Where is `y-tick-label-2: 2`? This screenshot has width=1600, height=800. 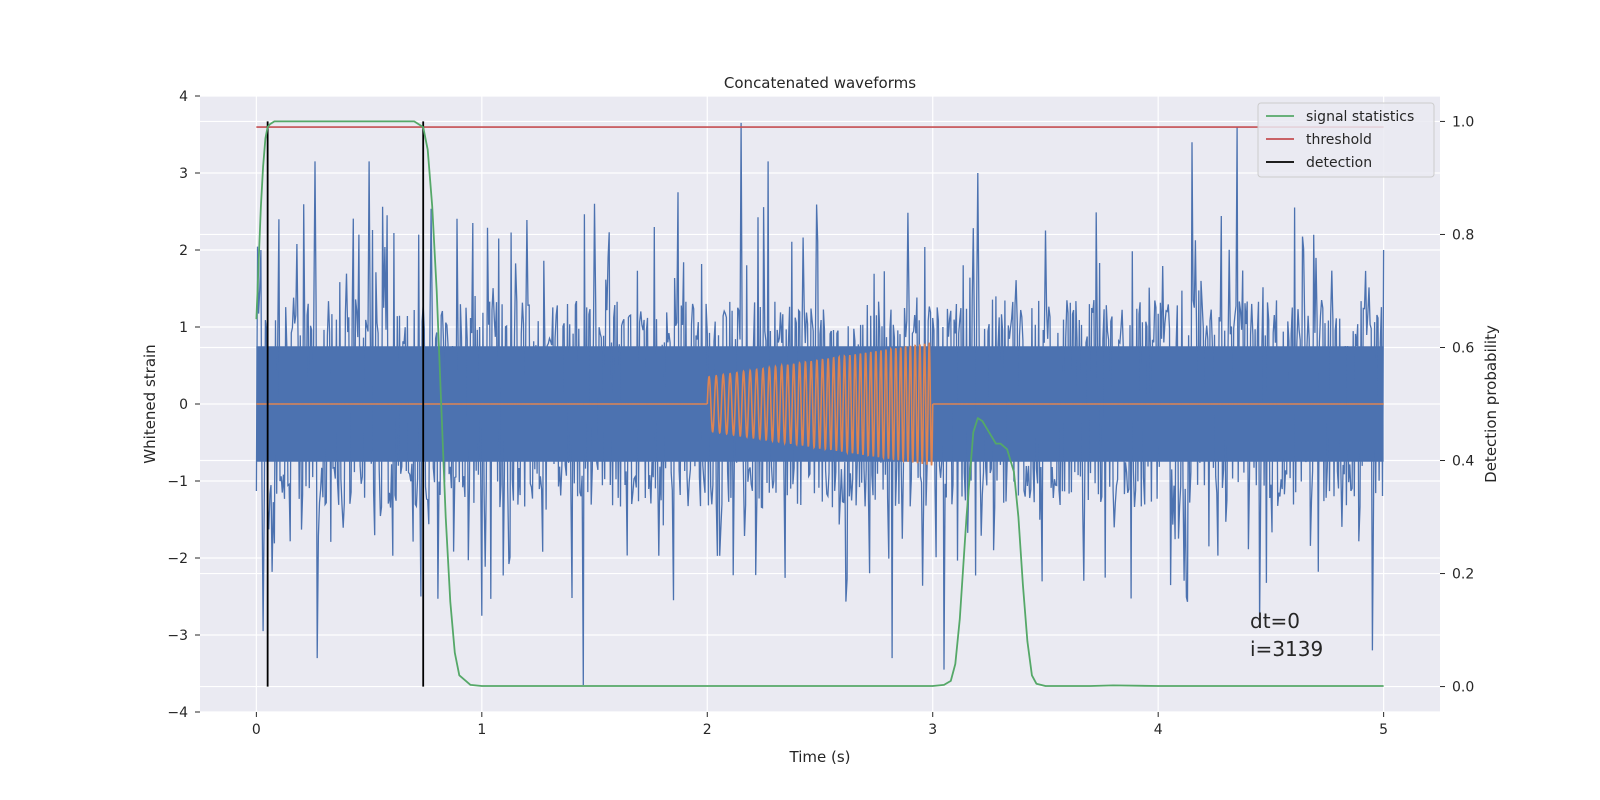 y-tick-label-2: 2 is located at coordinates (183, 251).